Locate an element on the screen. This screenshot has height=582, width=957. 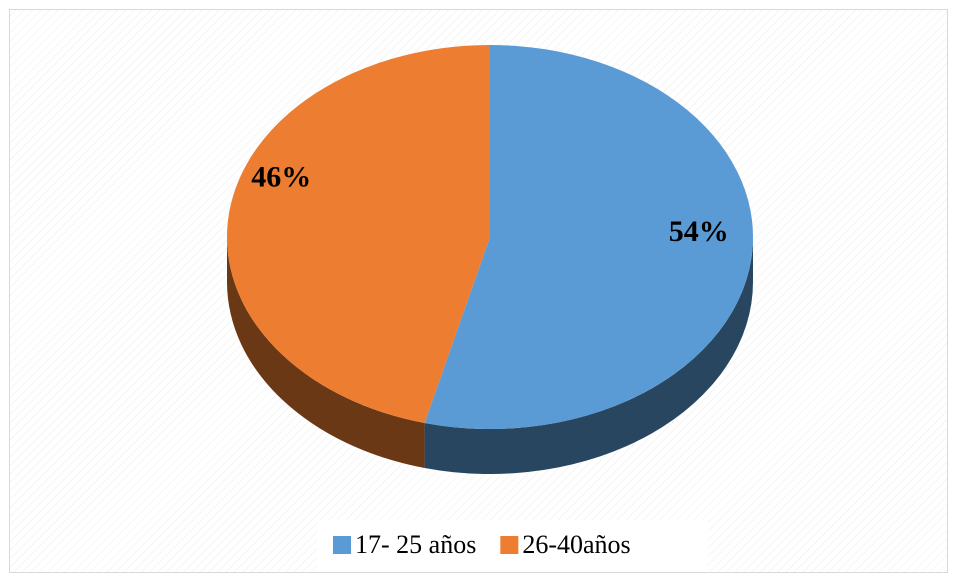
data-label: 46% is located at coordinates (281, 177).